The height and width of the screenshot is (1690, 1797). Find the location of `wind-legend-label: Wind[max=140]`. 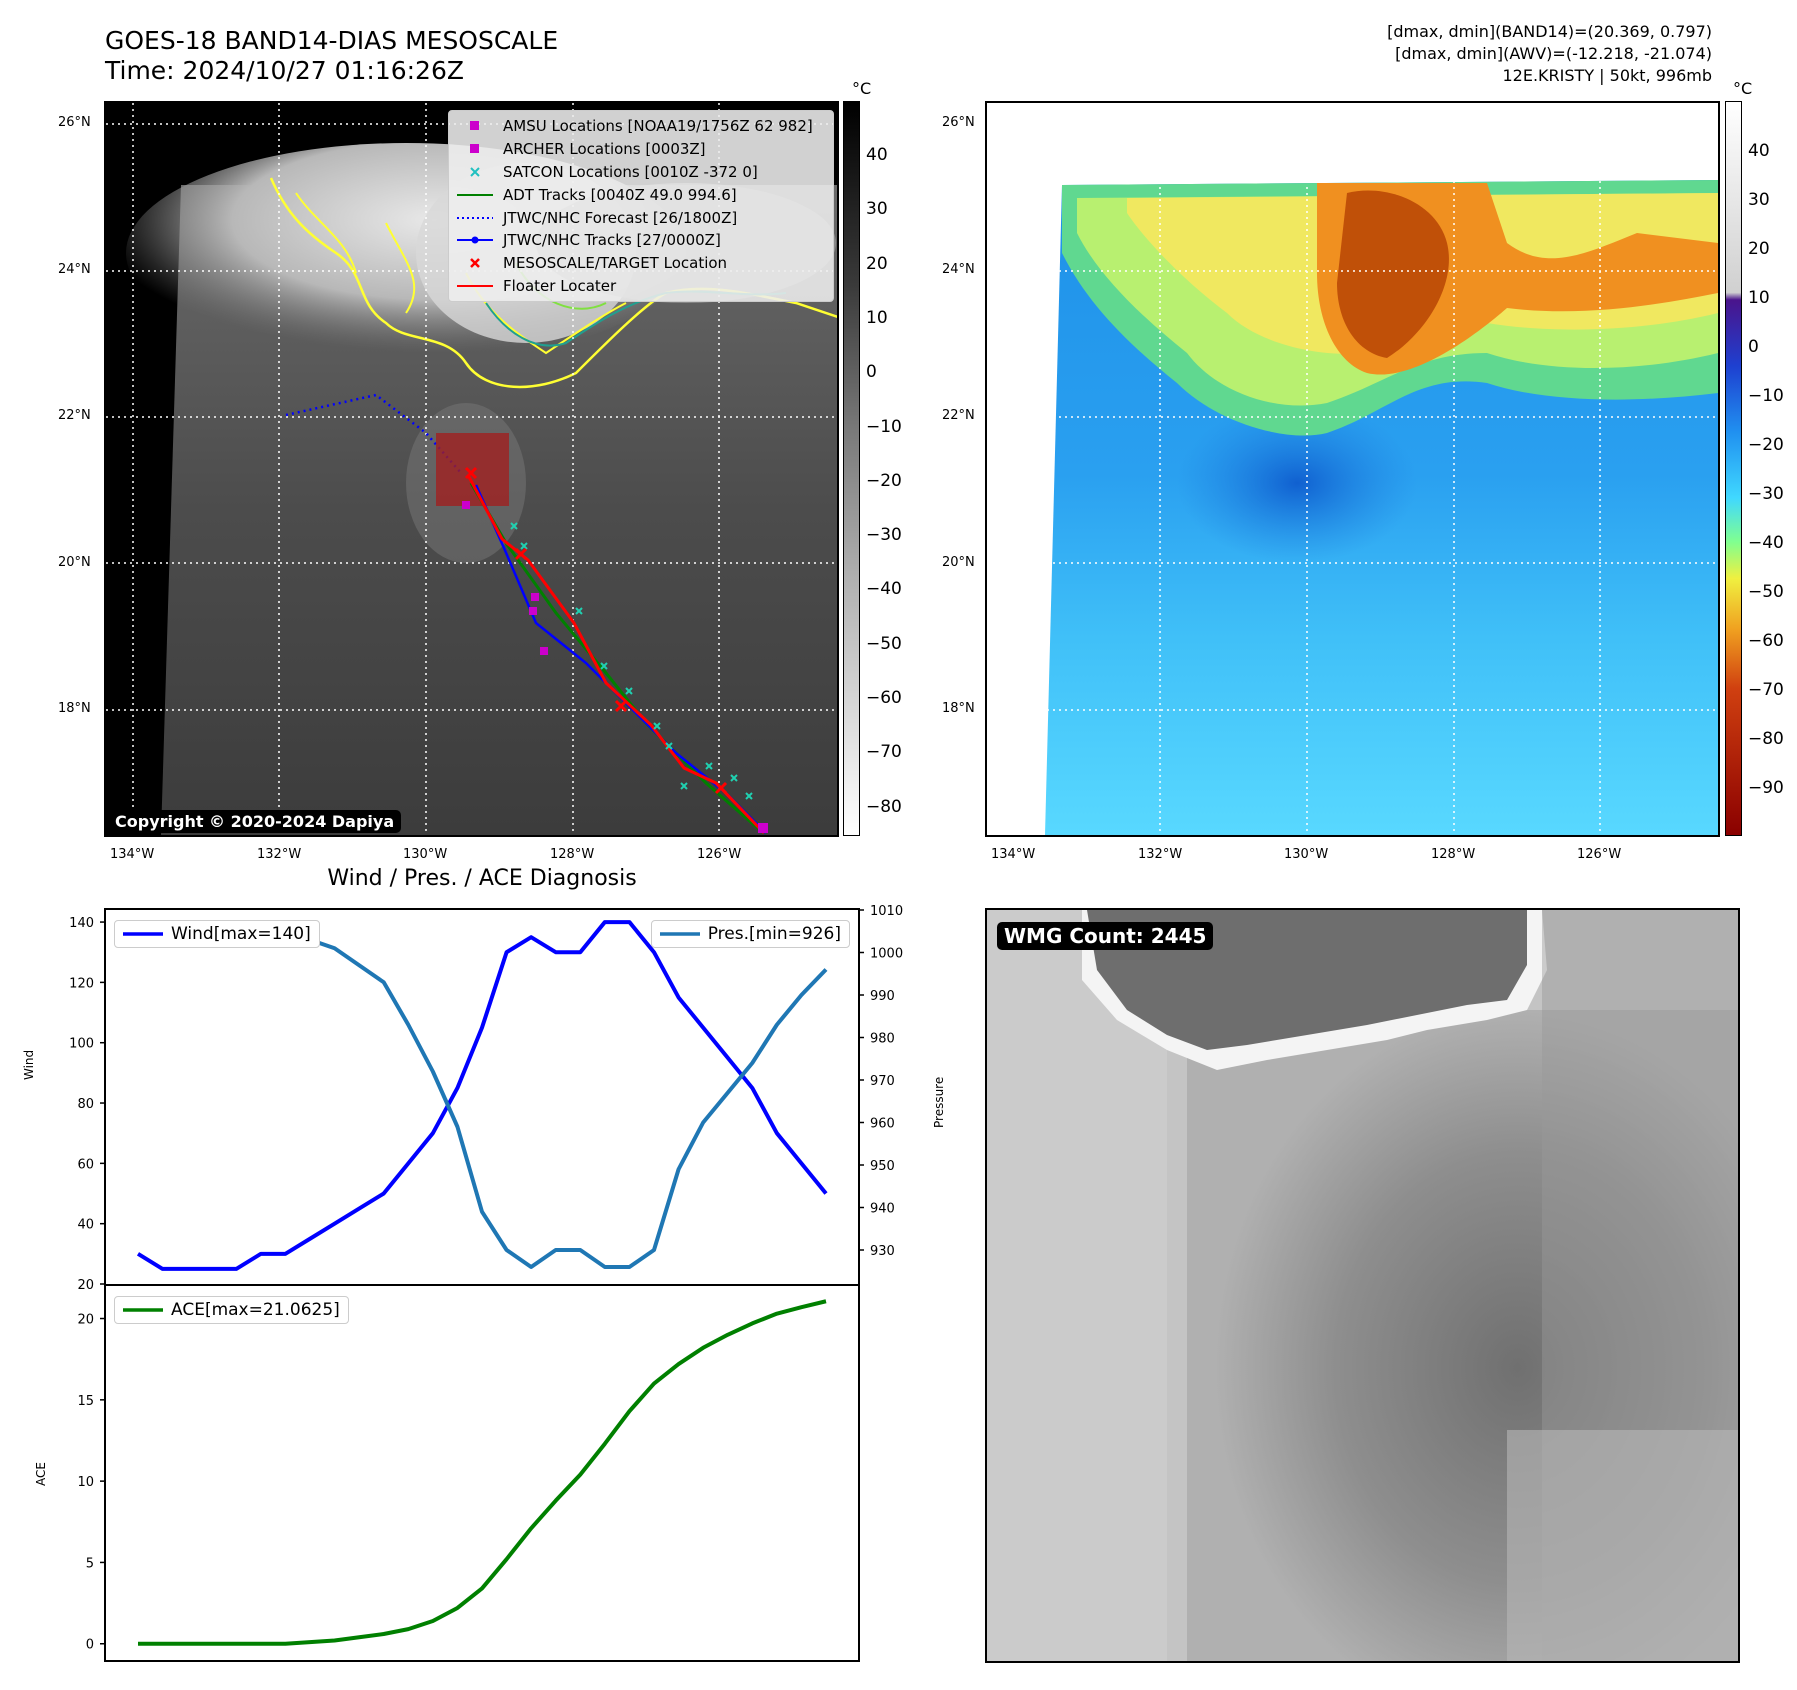

wind-legend-label: Wind[max=140] is located at coordinates (241, 934).